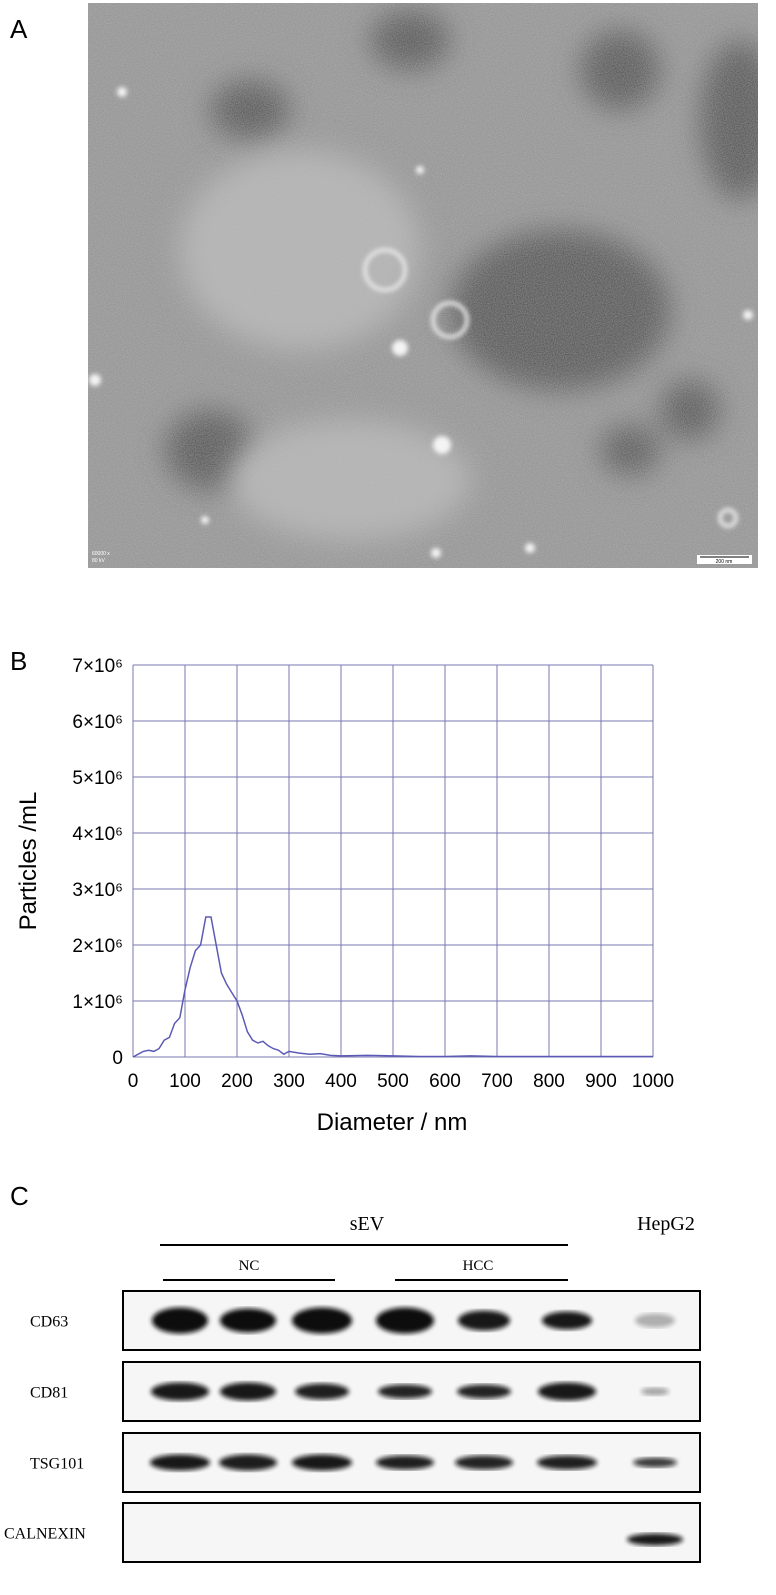 The width and height of the screenshot is (776, 1595). I want to click on y-tick-label: 4×10⁶, so click(97, 834).